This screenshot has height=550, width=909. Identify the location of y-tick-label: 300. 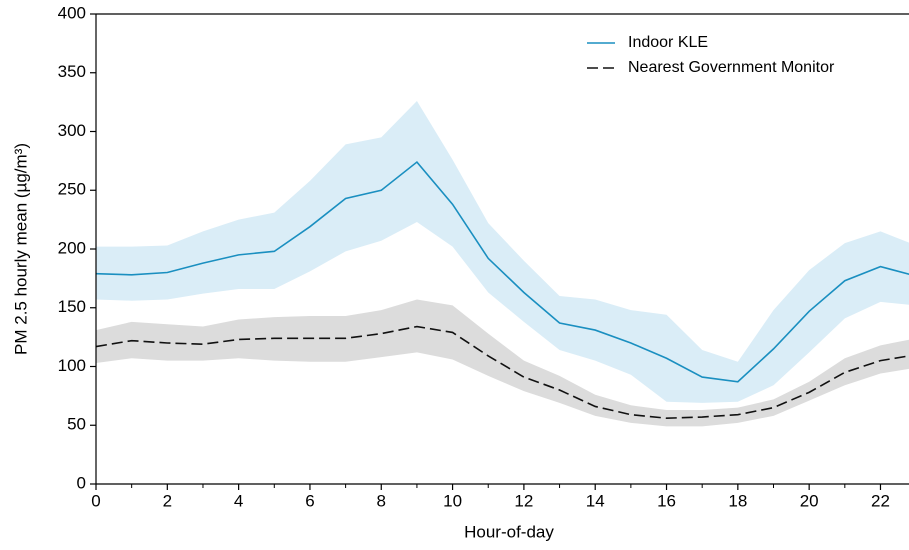
(72, 130).